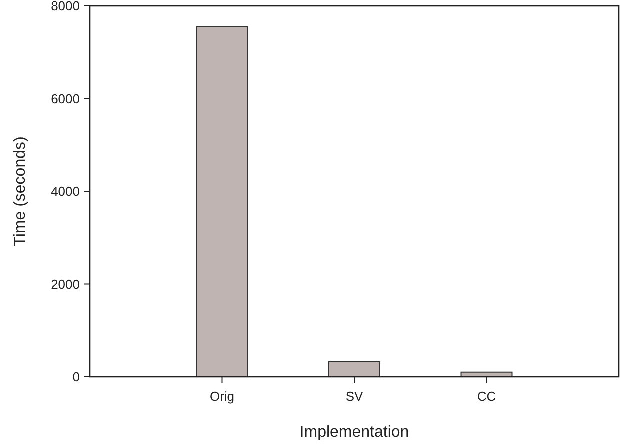 This screenshot has width=625, height=444. I want to click on x-tick-label: CC, so click(486, 396).